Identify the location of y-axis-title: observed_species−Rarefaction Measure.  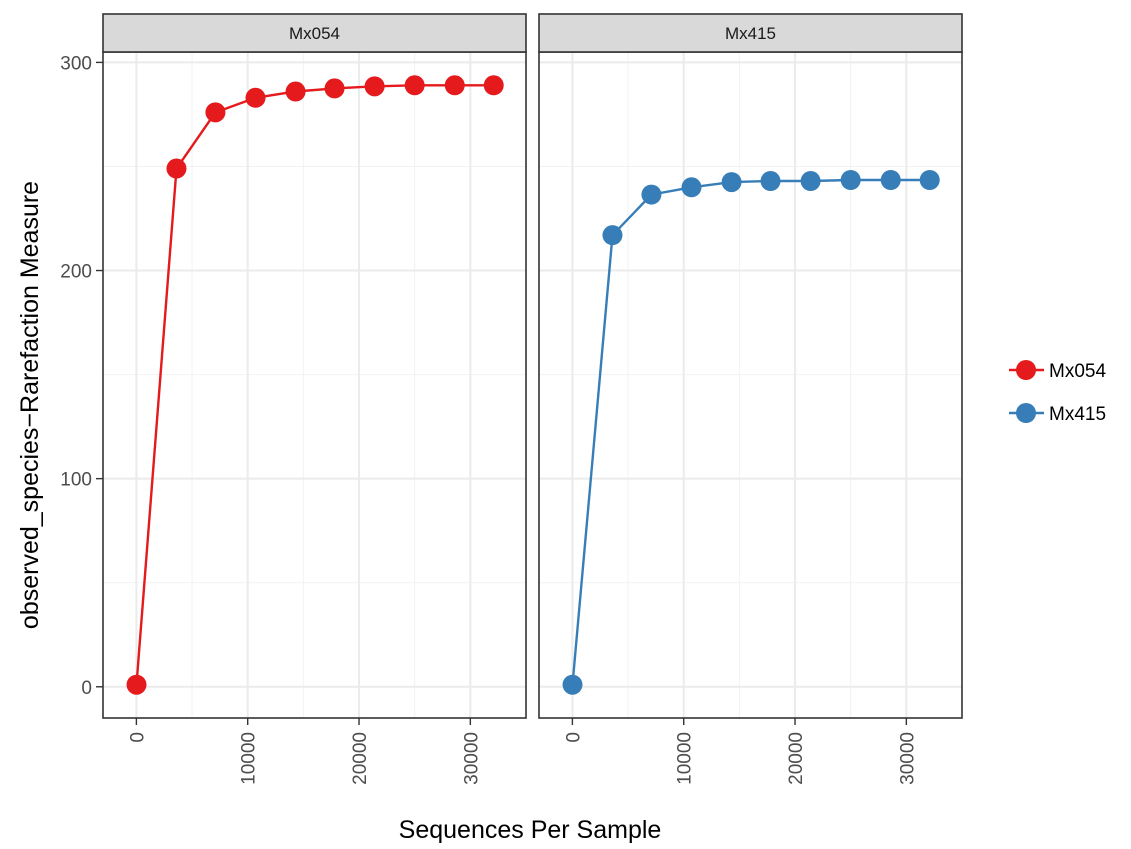
(30, 405).